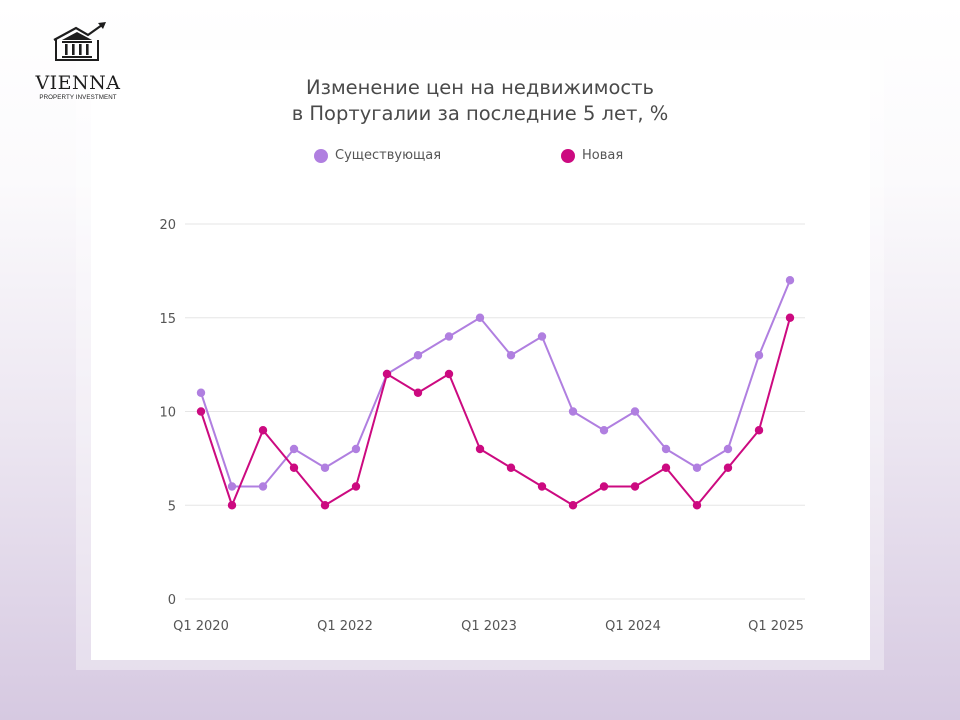 Image resolution: width=960 pixels, height=720 pixels. I want to click on building-chart-icon, so click(79, 41).